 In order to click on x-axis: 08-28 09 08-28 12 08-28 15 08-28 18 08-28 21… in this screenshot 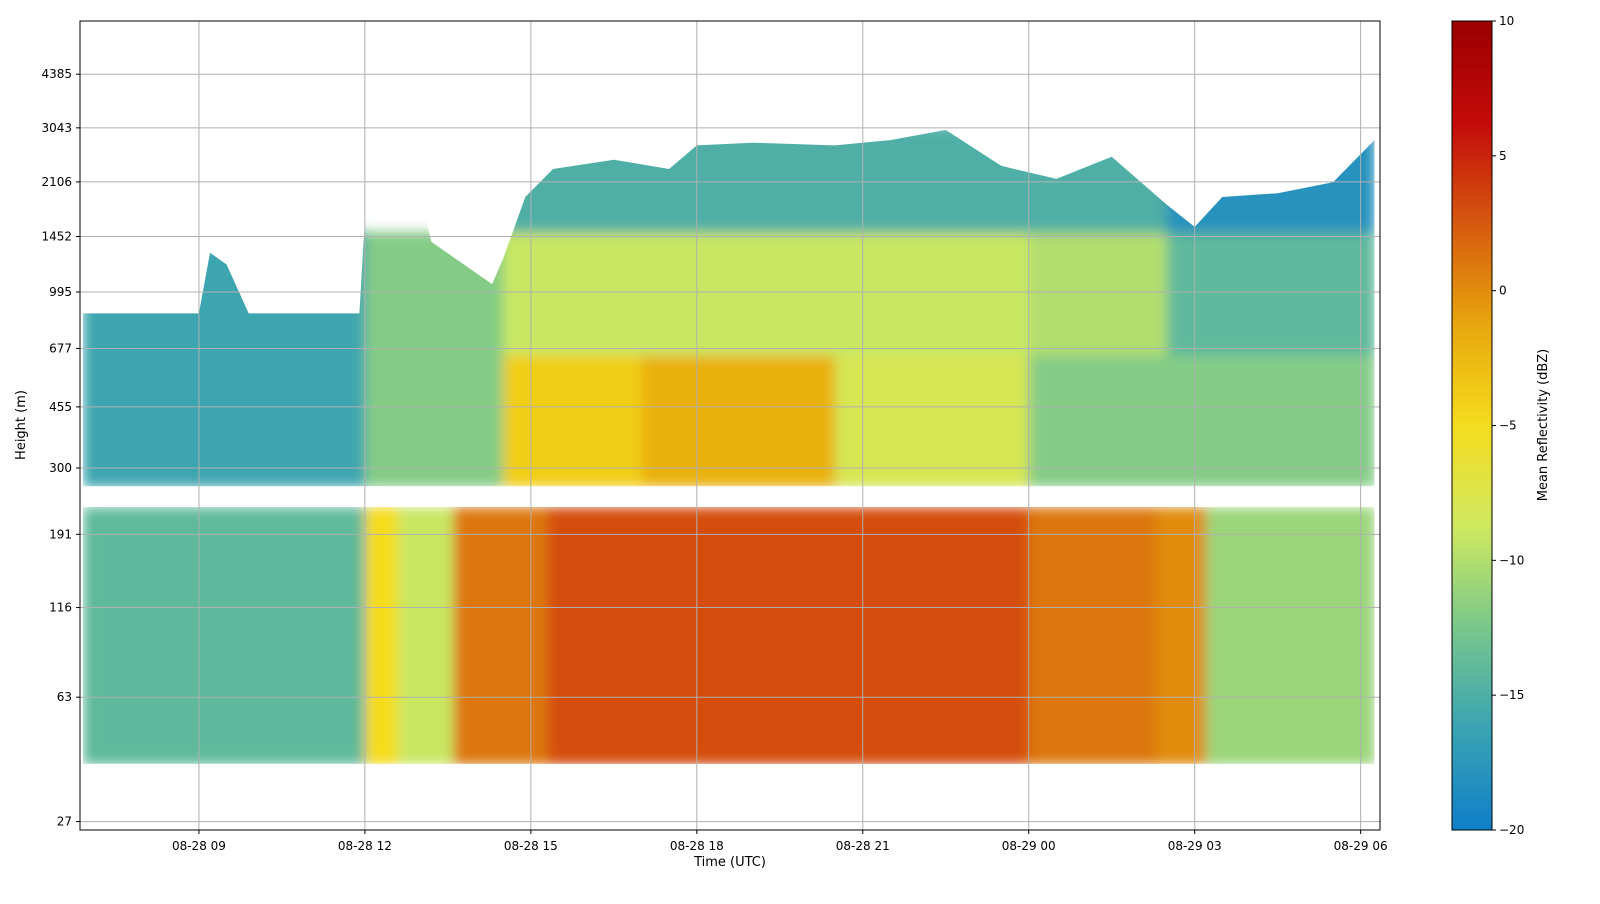, I will do `click(780, 841)`.